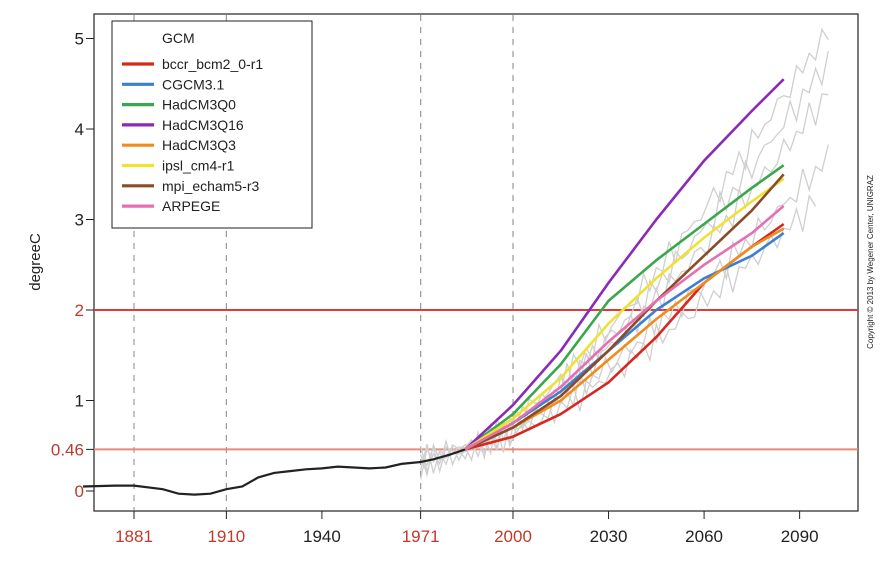  Describe the element at coordinates (178, 38) in the screenshot. I see `legend-title: GCM` at that location.